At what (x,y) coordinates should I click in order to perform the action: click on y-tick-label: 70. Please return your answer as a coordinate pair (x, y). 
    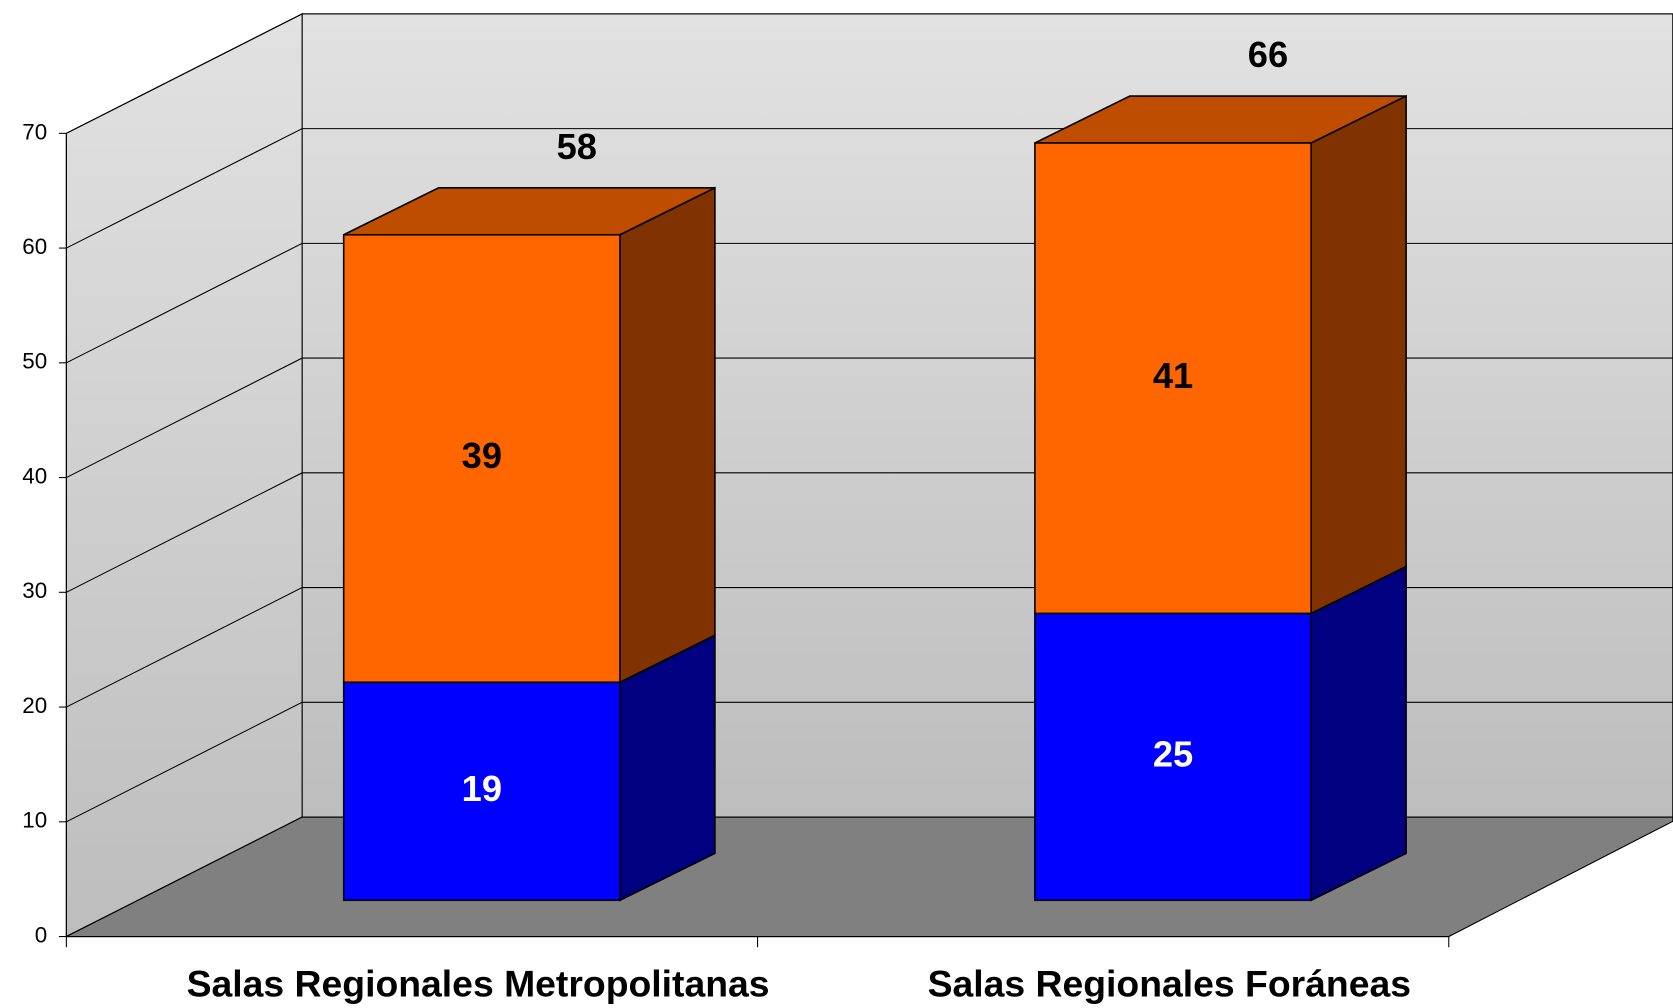
    Looking at the image, I should click on (34, 131).